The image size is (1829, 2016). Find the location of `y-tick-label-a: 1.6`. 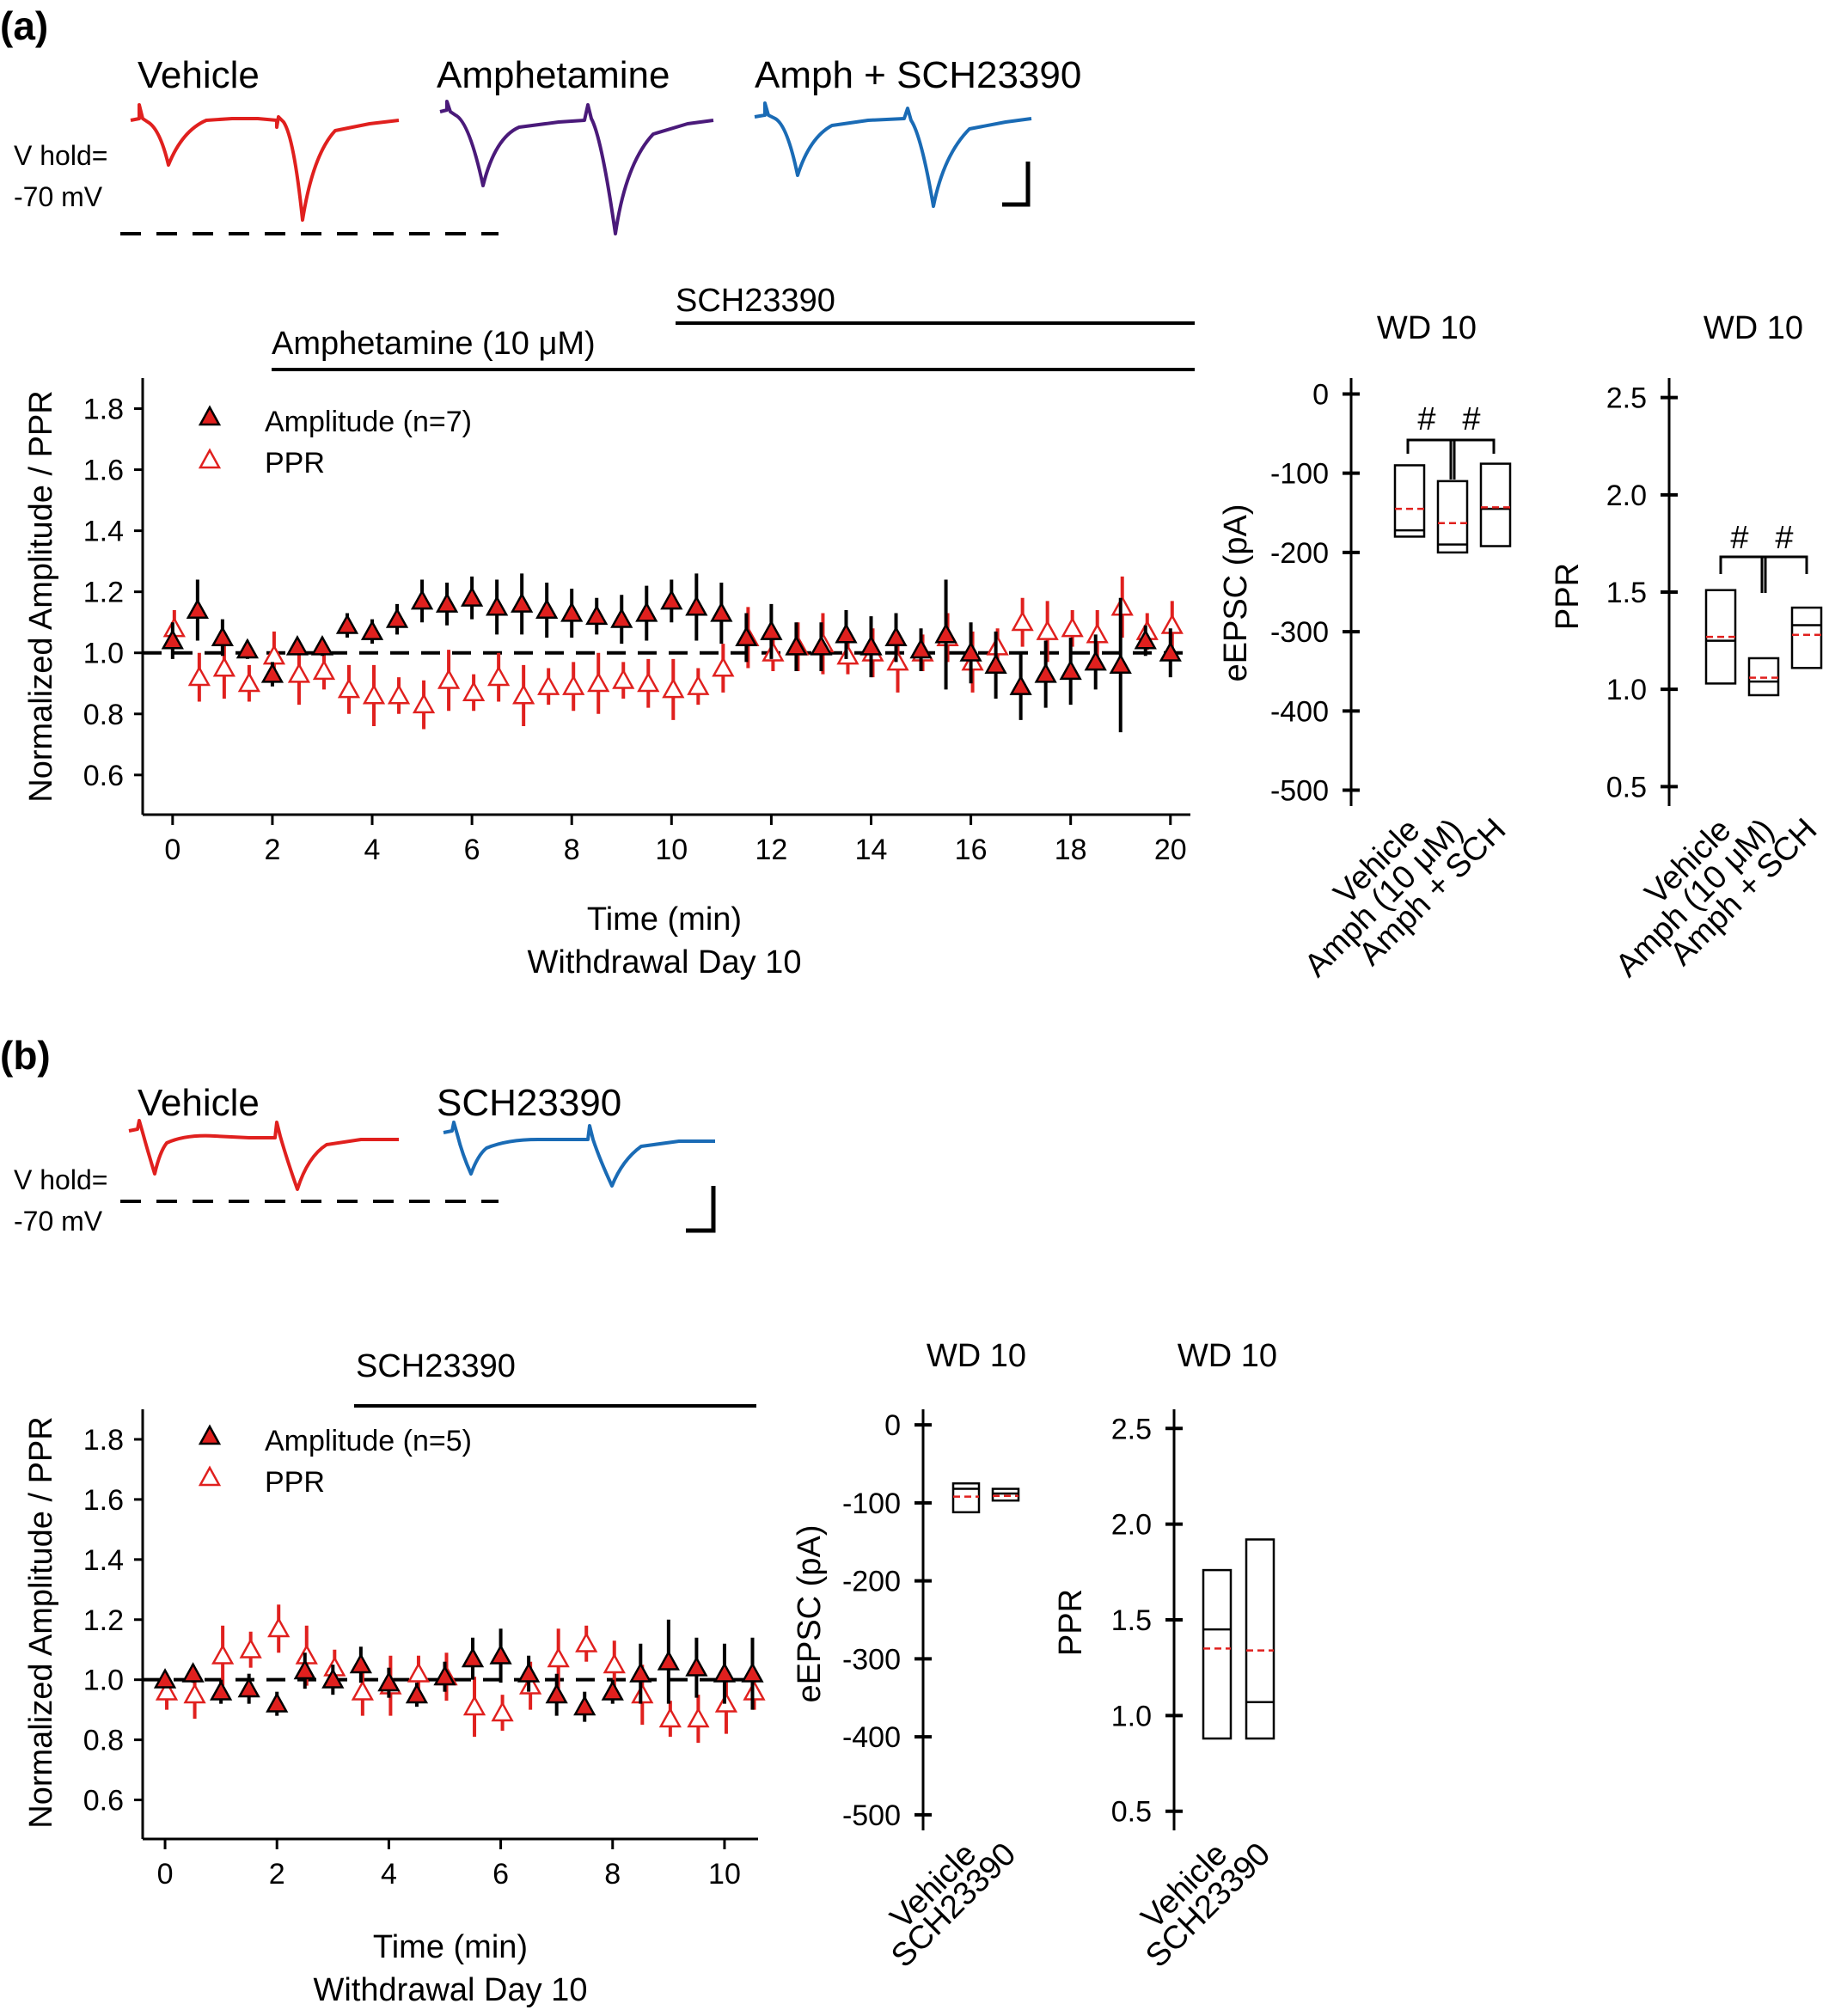

y-tick-label-a: 1.6 is located at coordinates (103, 471).